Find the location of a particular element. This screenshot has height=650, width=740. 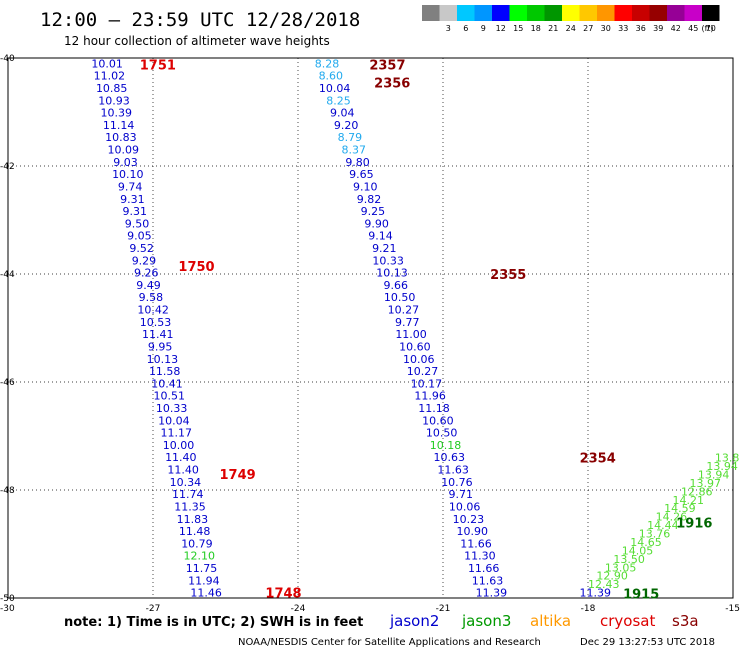

scale-label: 70 is located at coordinates (711, 28).